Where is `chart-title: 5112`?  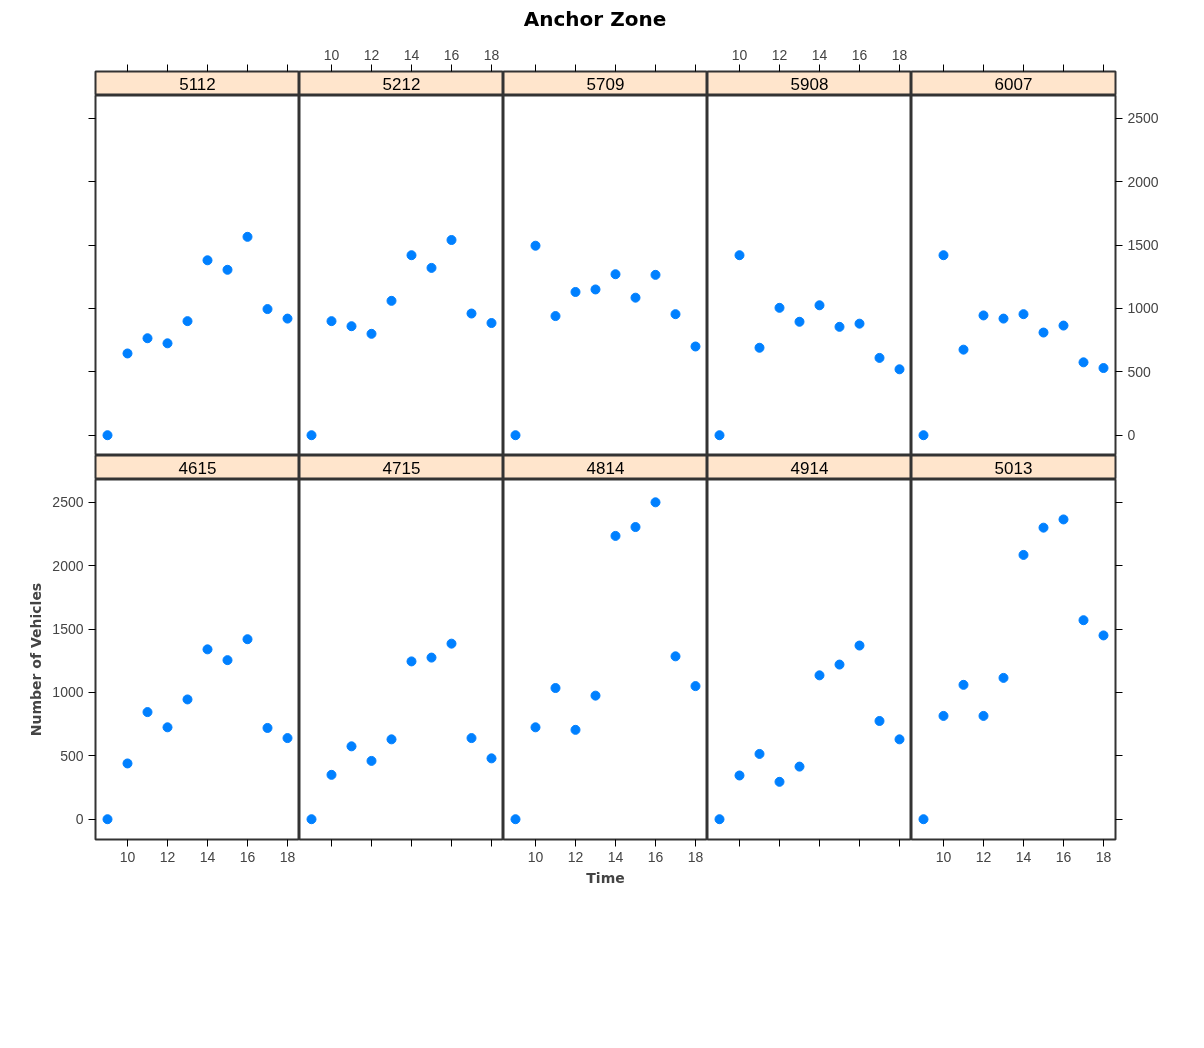 chart-title: 5112 is located at coordinates (197, 84).